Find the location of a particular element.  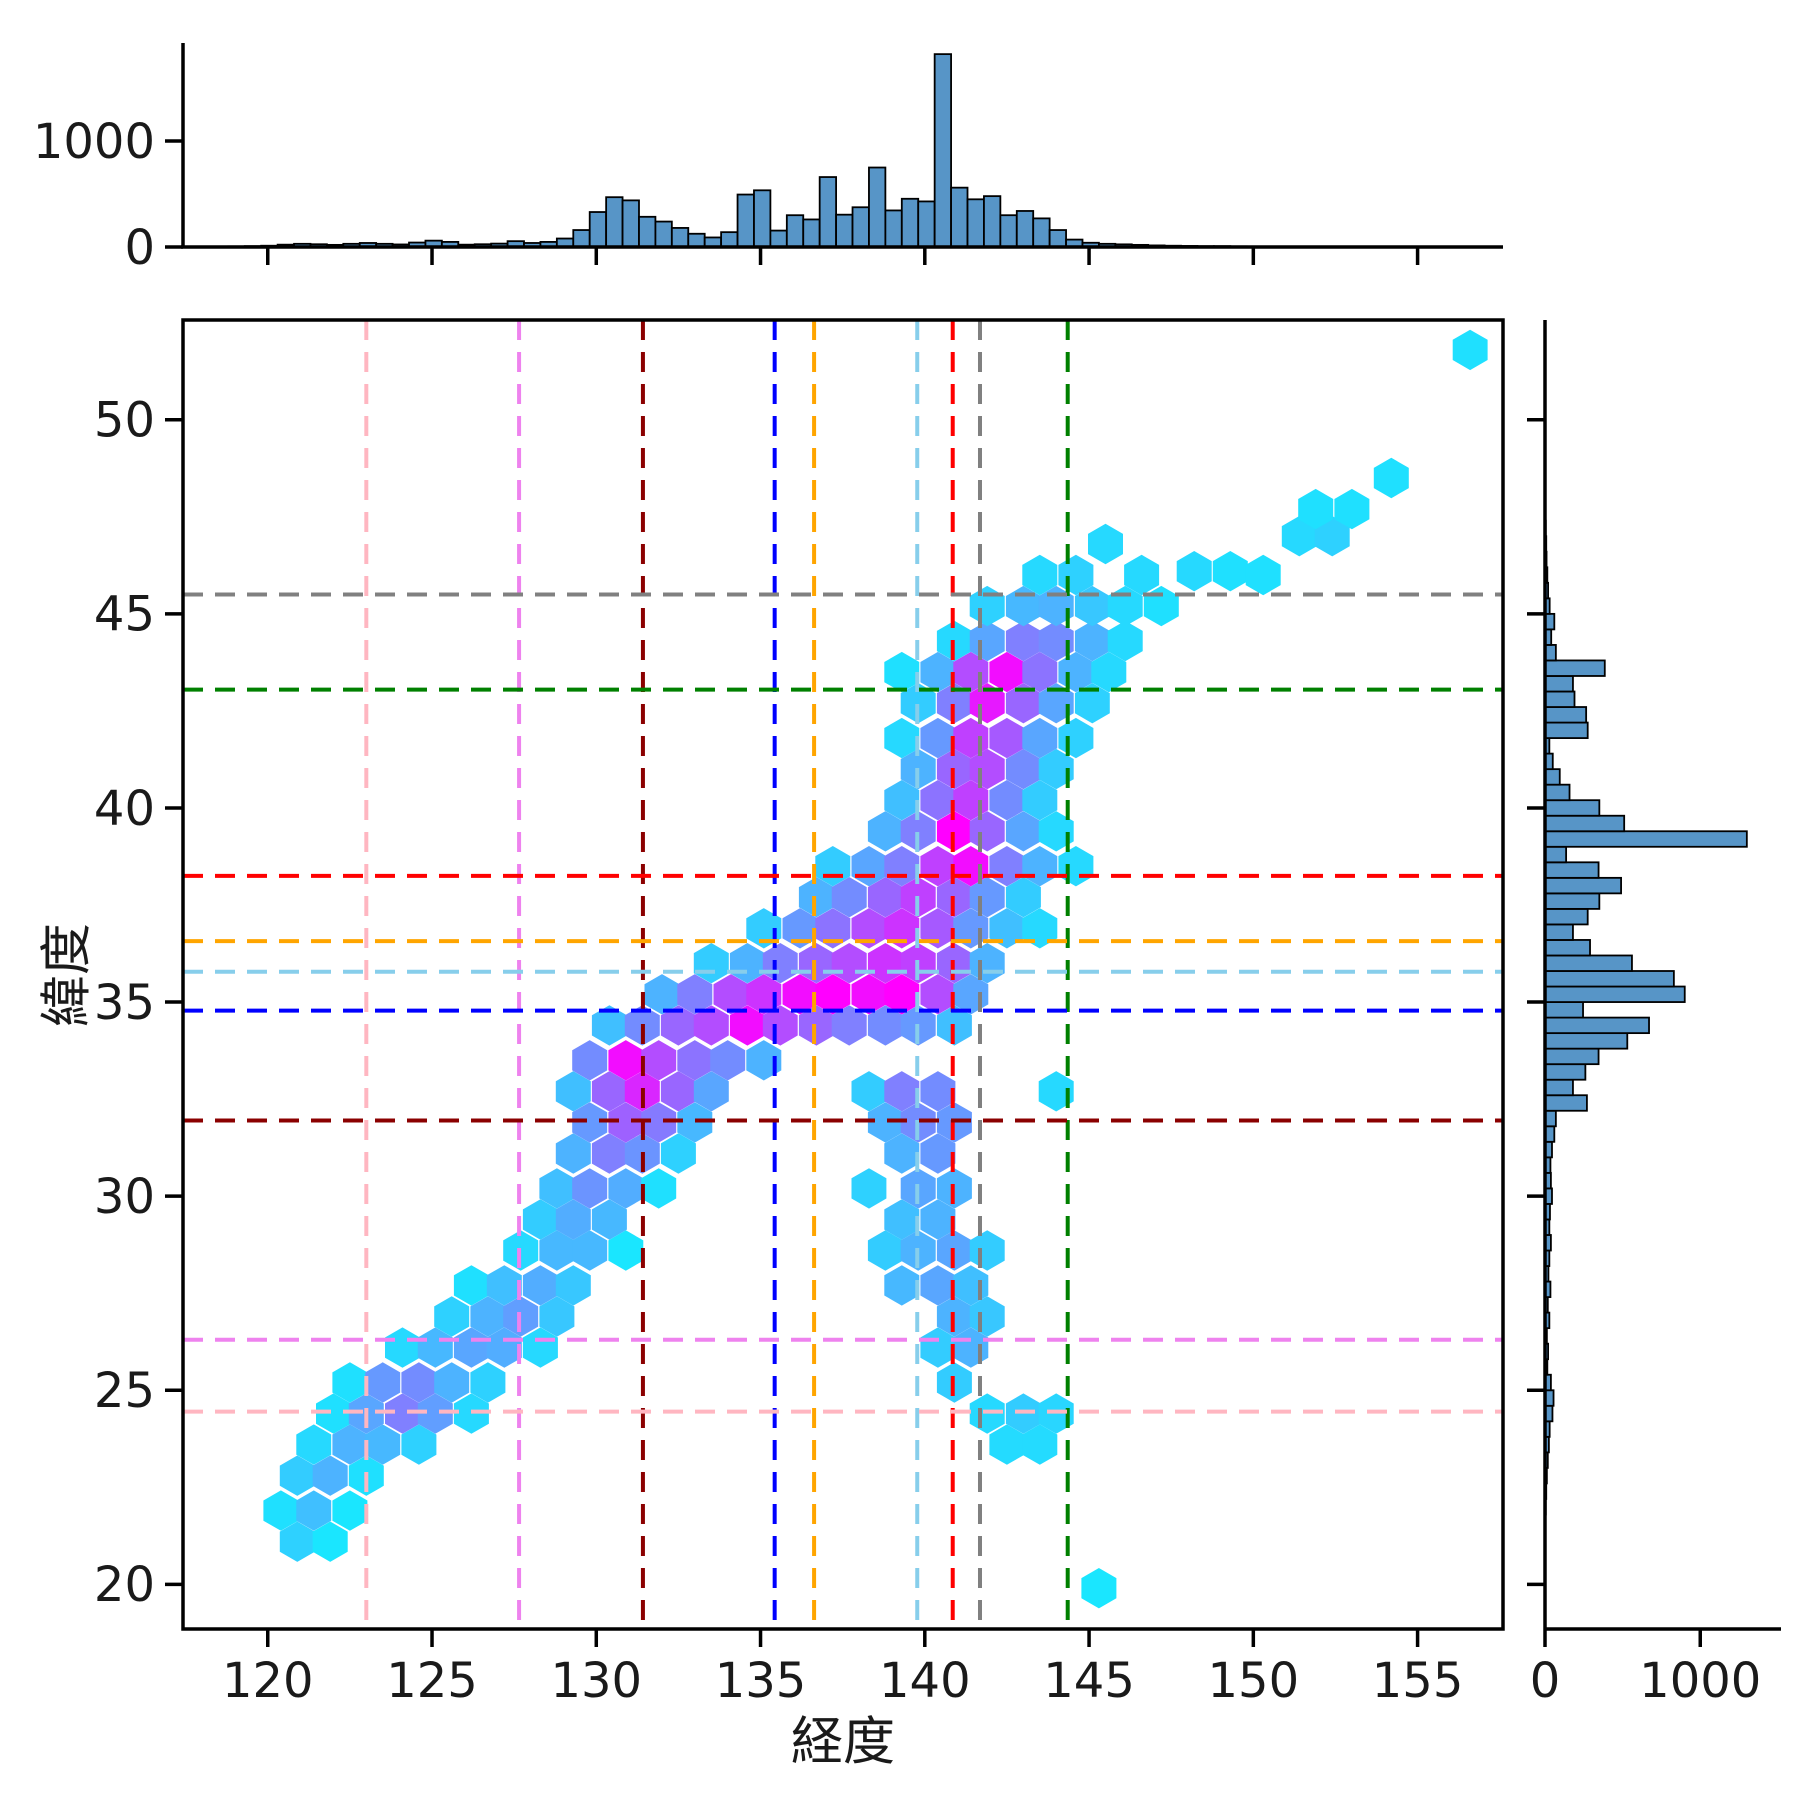

x-tick-label: 135 is located at coordinates (761, 1681).